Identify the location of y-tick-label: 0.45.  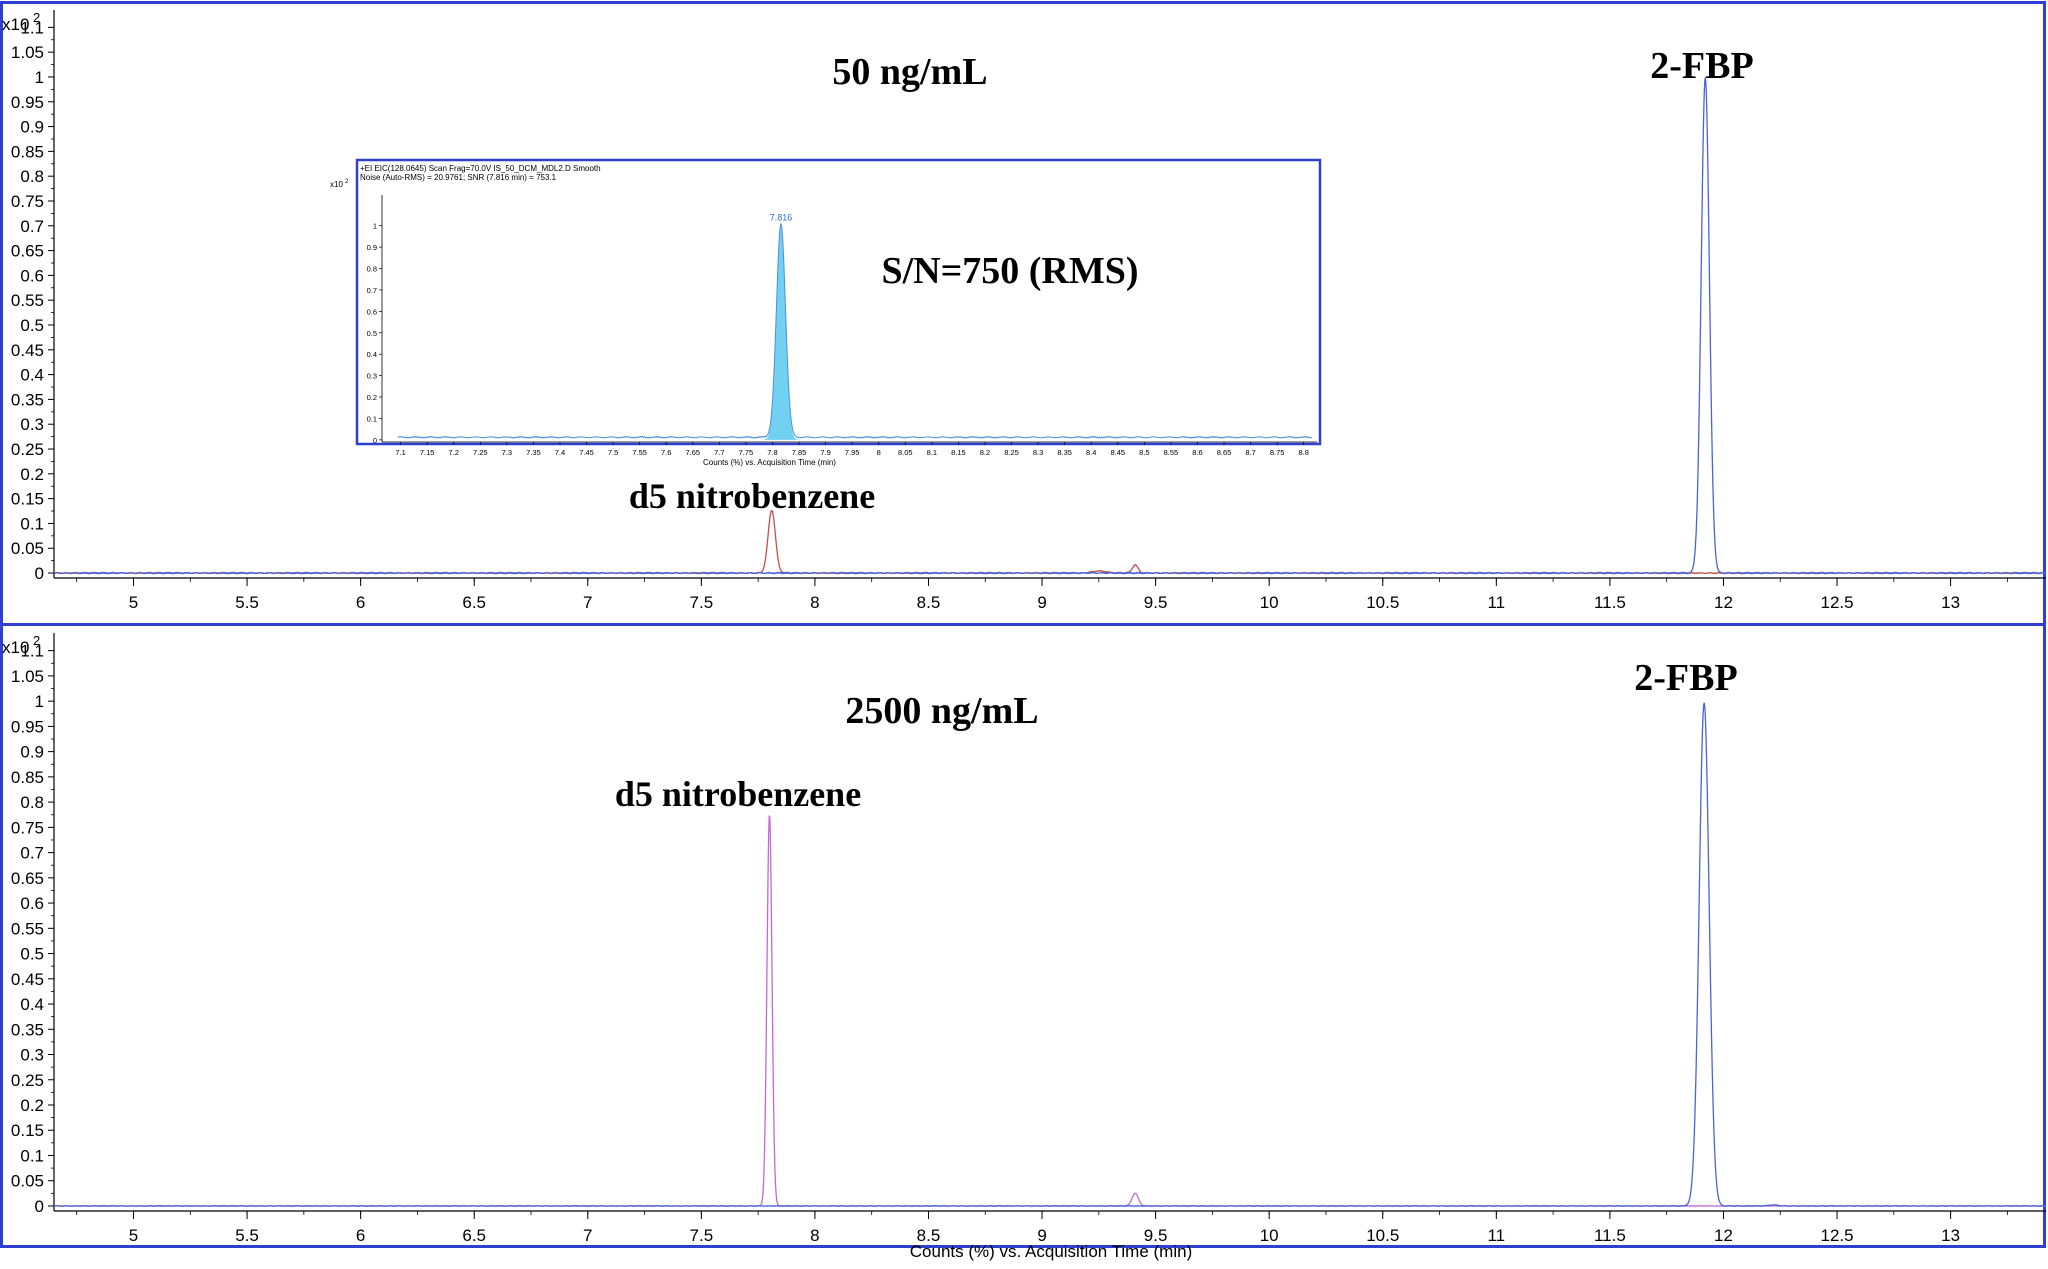
(27, 979).